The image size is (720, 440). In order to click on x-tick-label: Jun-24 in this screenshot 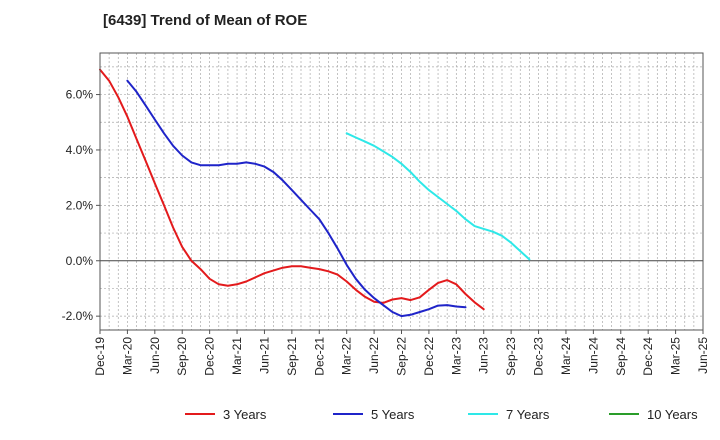, I will do `click(593, 355)`.